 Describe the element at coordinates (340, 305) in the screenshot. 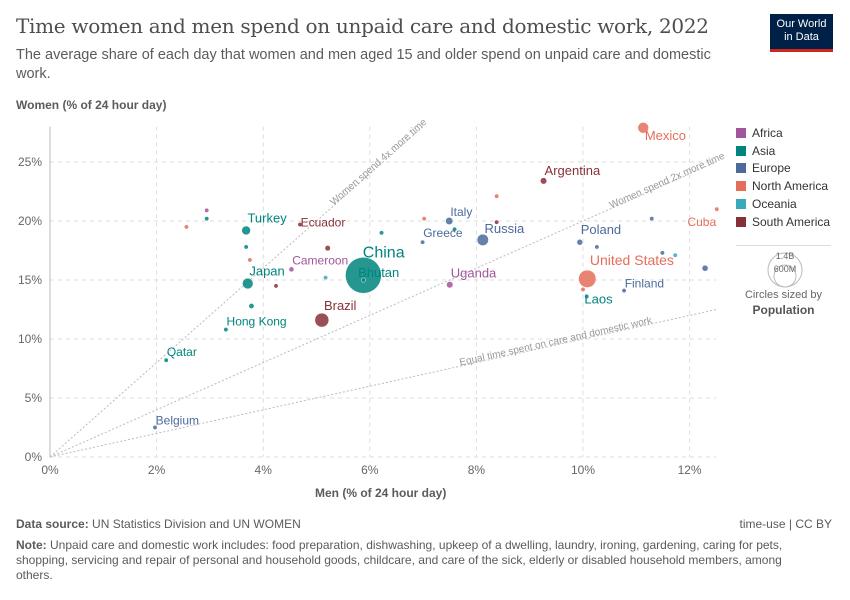

I see `point-label: Brazil` at that location.